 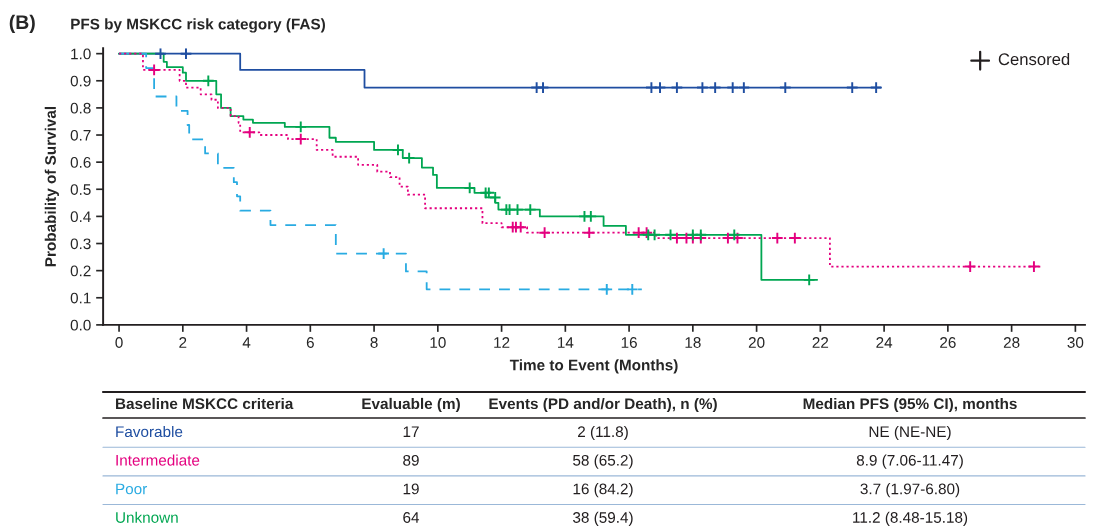 What do you see at coordinates (149, 431) in the screenshot?
I see `text: Favorable` at bounding box center [149, 431].